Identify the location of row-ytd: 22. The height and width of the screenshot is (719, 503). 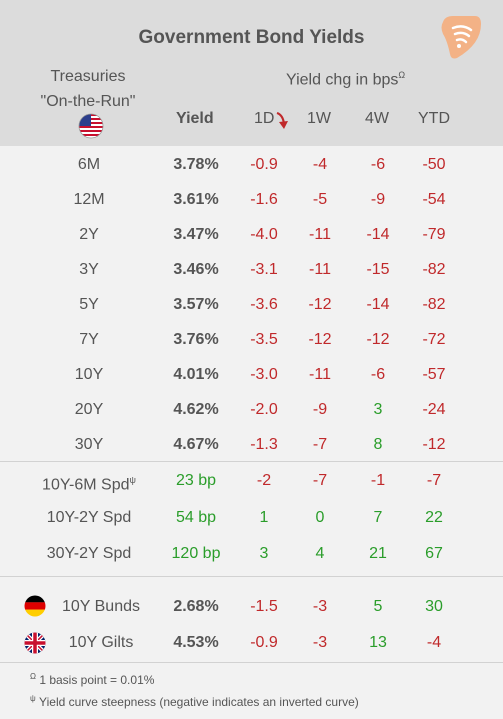
(434, 517).